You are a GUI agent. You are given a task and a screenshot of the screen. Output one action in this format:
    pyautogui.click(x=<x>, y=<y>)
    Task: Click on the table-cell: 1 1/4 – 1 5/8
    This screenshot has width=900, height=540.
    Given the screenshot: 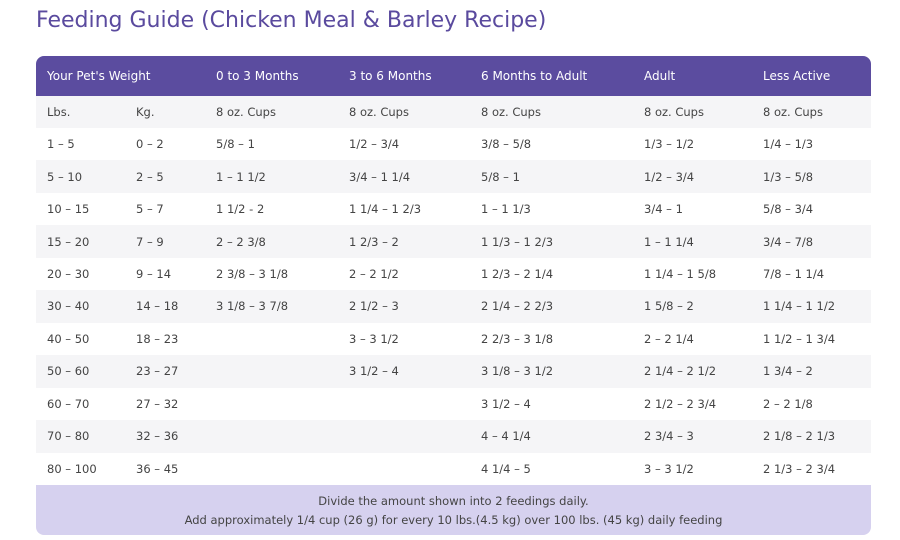 What is the action you would take?
    pyautogui.click(x=680, y=274)
    